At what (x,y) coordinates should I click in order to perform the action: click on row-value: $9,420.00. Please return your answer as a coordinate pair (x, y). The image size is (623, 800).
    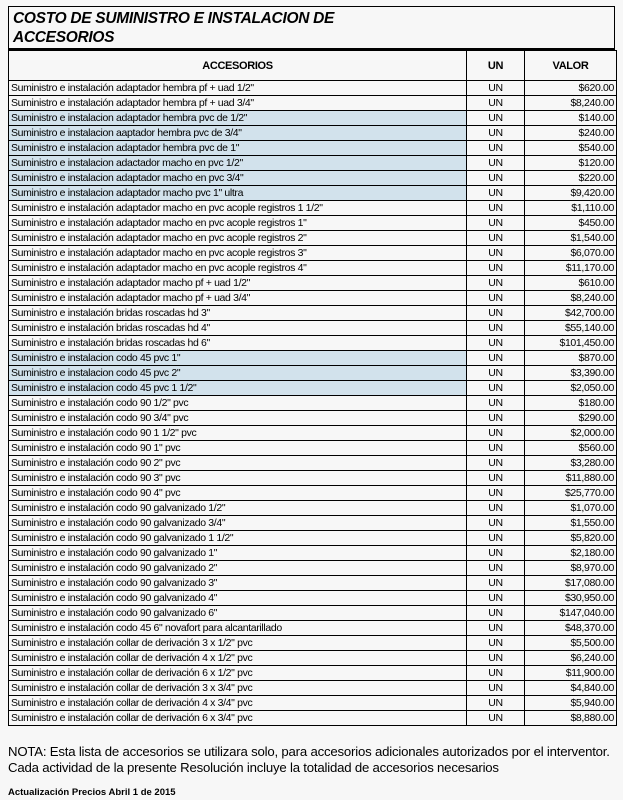
    Looking at the image, I should click on (570, 193).